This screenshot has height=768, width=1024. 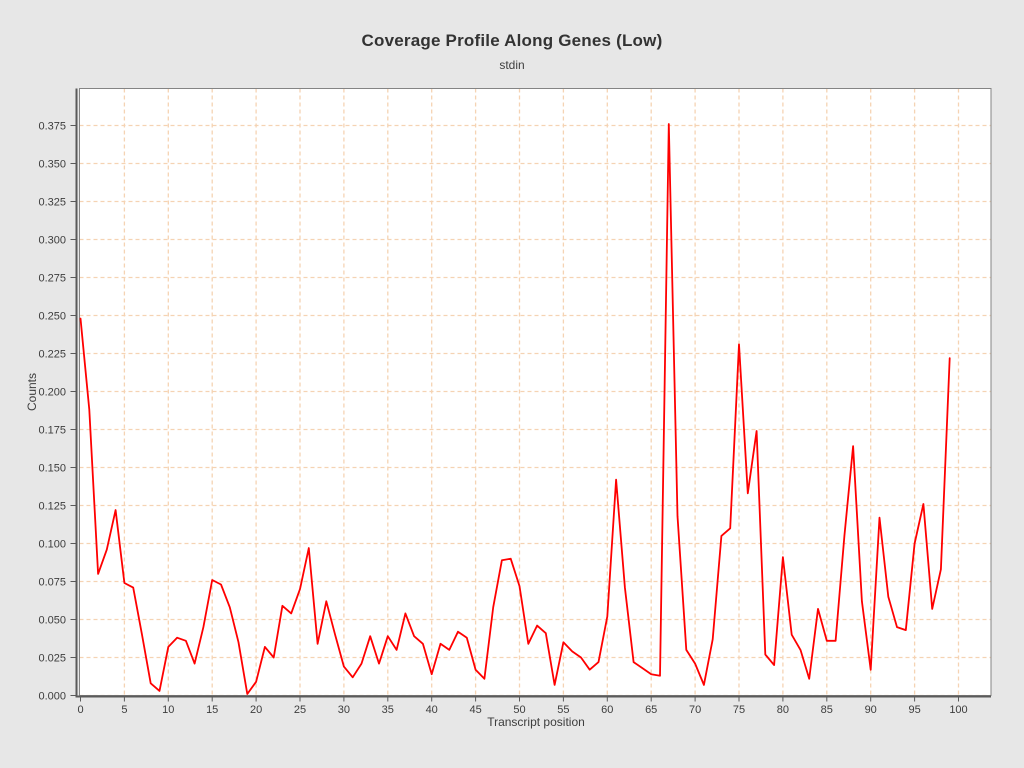 What do you see at coordinates (536, 722) in the screenshot?
I see `x-axis-label: Transcript position` at bounding box center [536, 722].